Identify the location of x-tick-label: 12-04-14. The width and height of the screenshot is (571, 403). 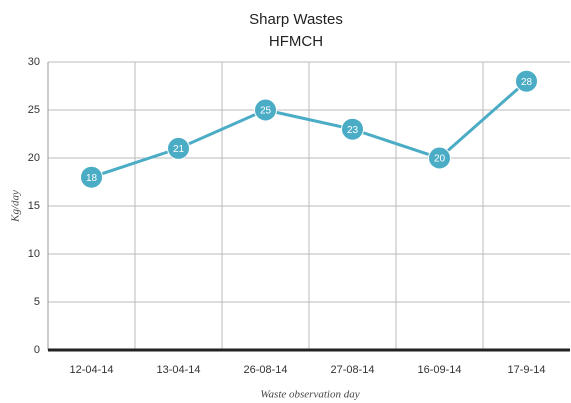
(91, 370).